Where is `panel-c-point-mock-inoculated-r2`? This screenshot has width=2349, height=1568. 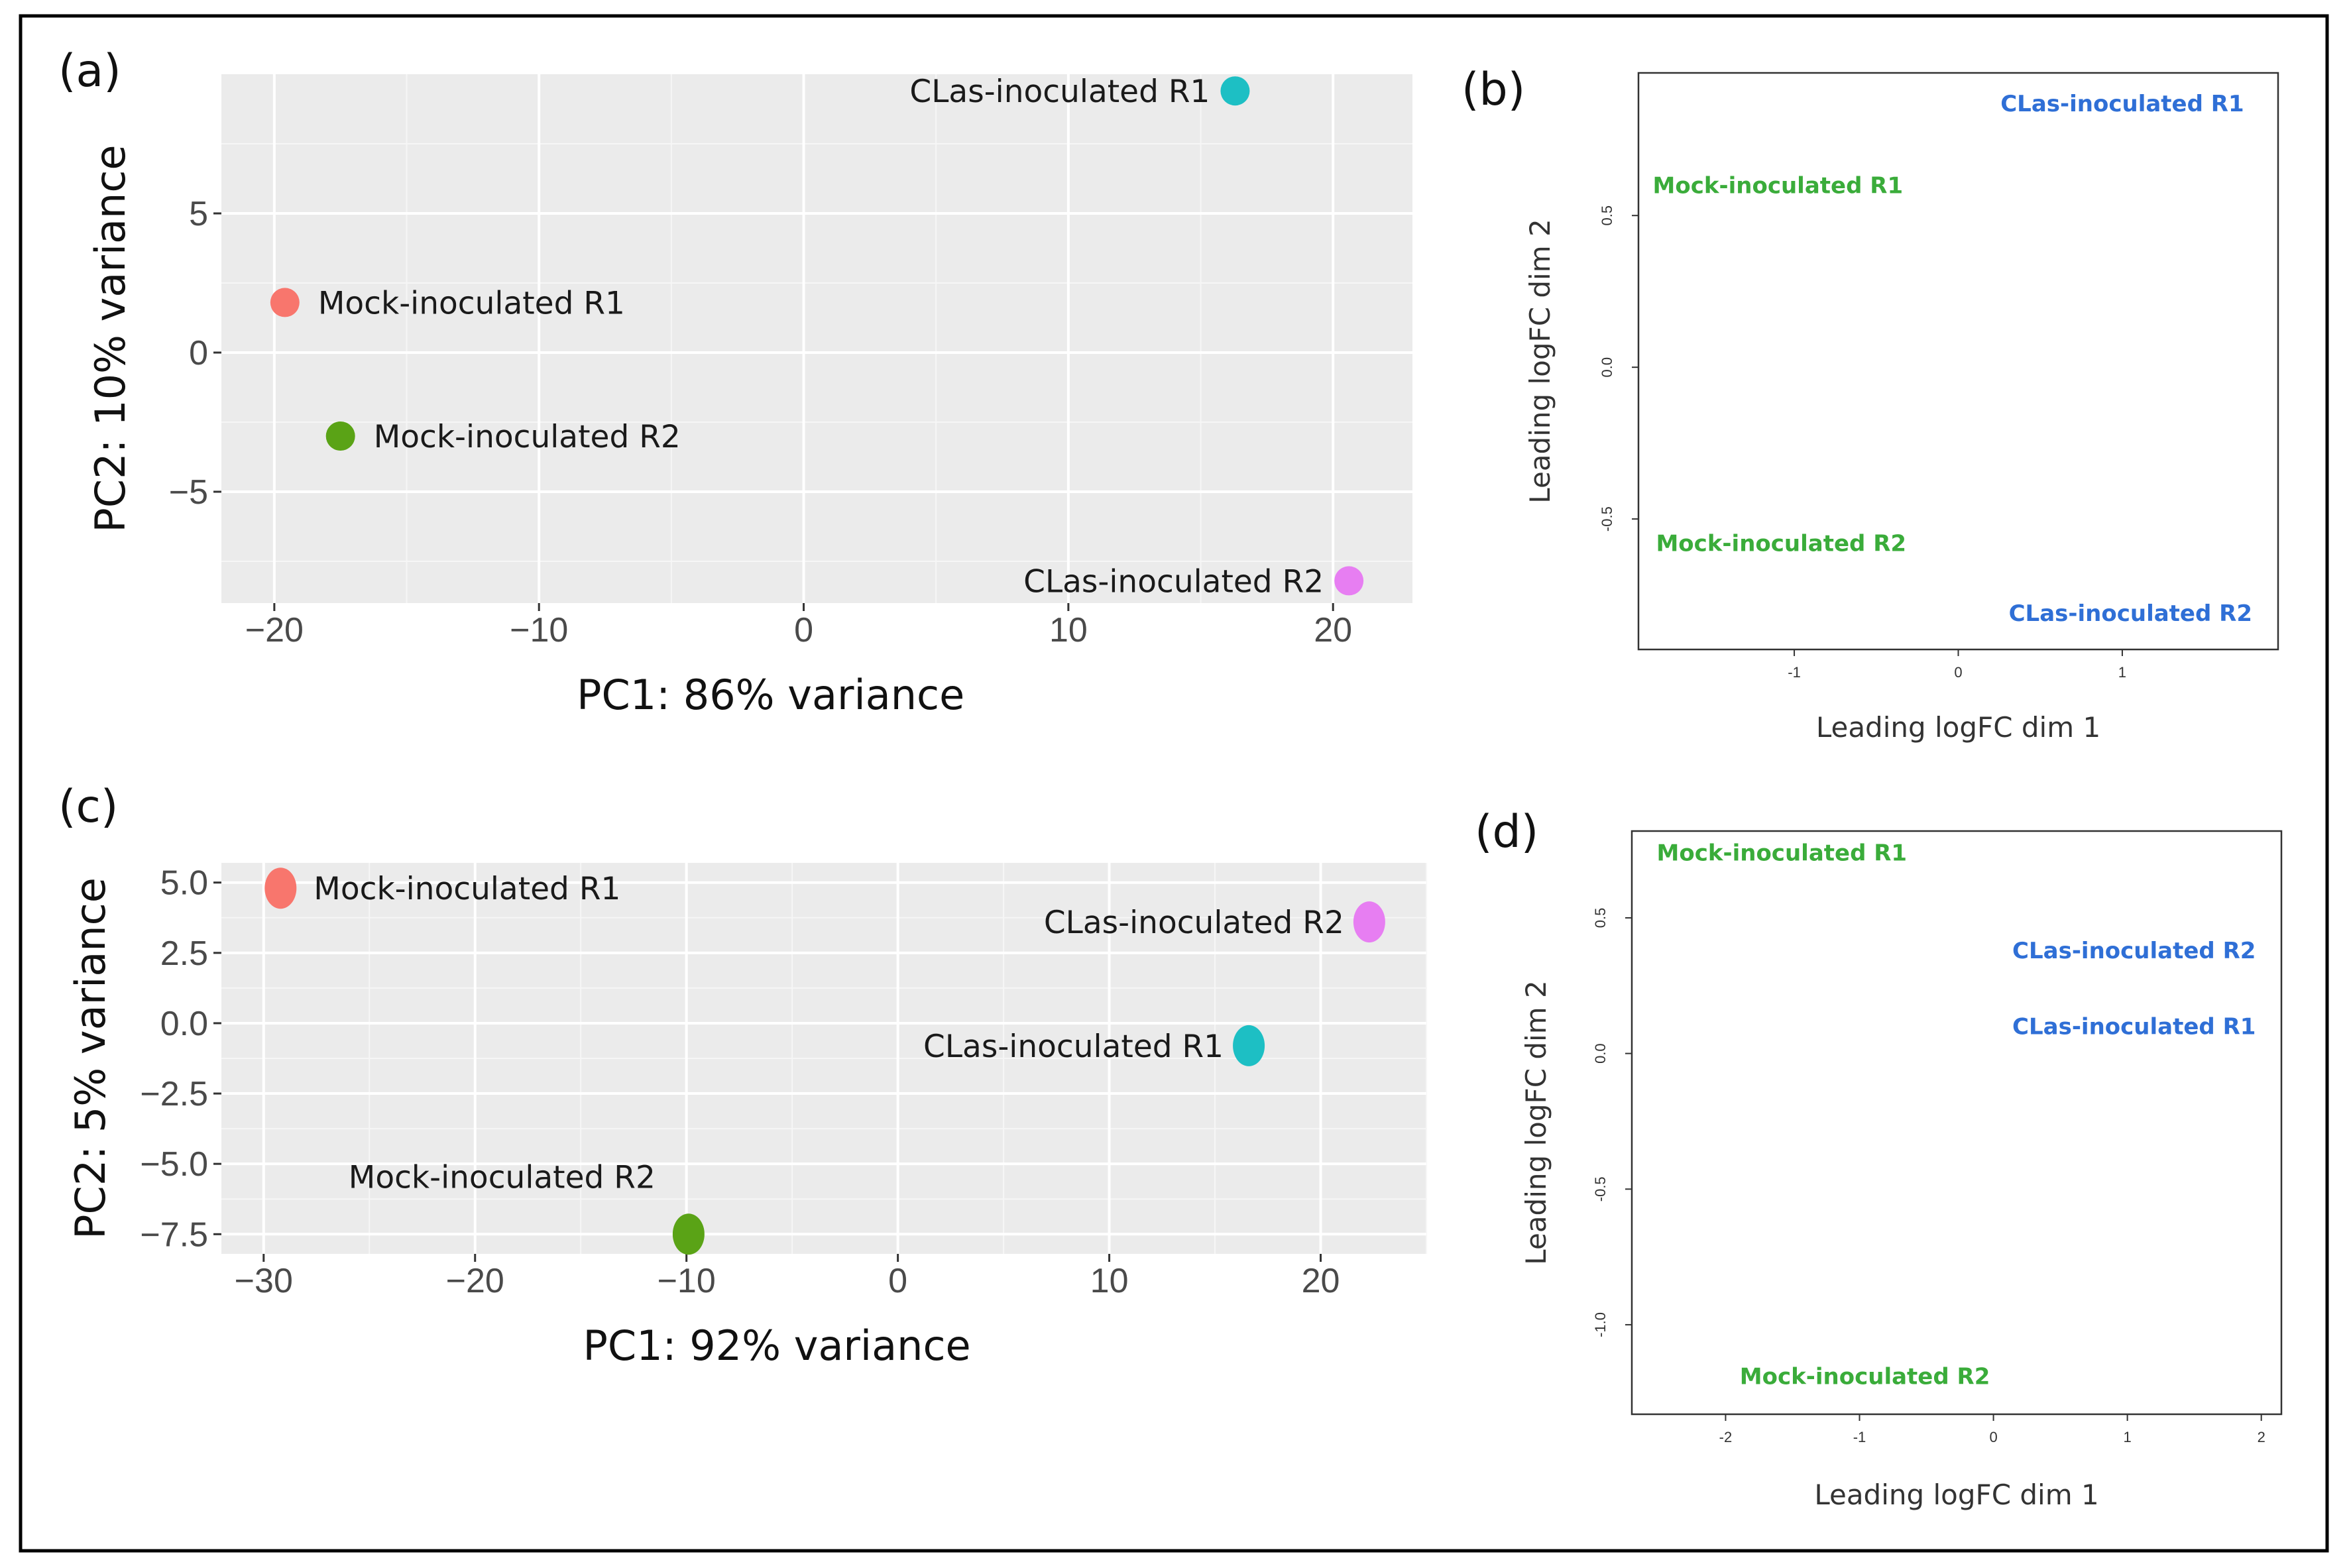
panel-c-point-mock-inoculated-r2 is located at coordinates (688, 1234).